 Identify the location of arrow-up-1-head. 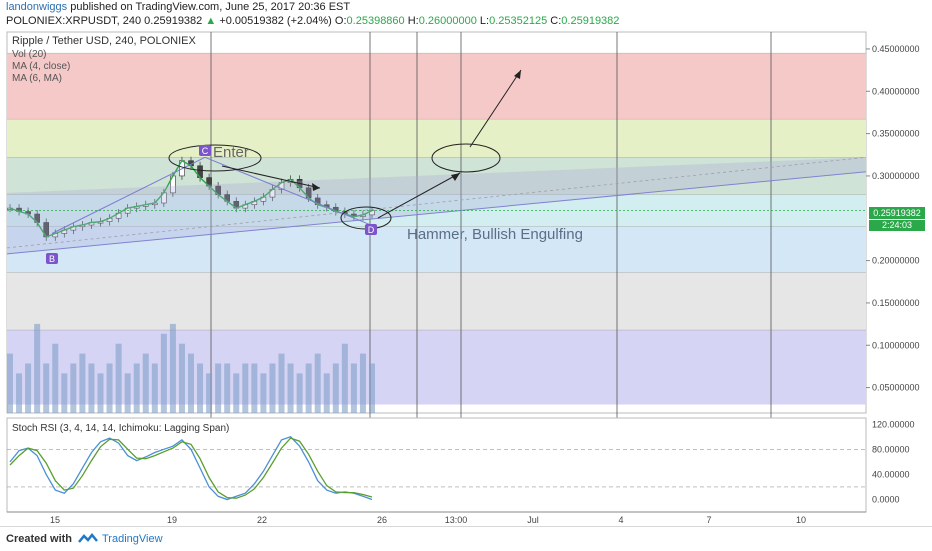
(455, 177).